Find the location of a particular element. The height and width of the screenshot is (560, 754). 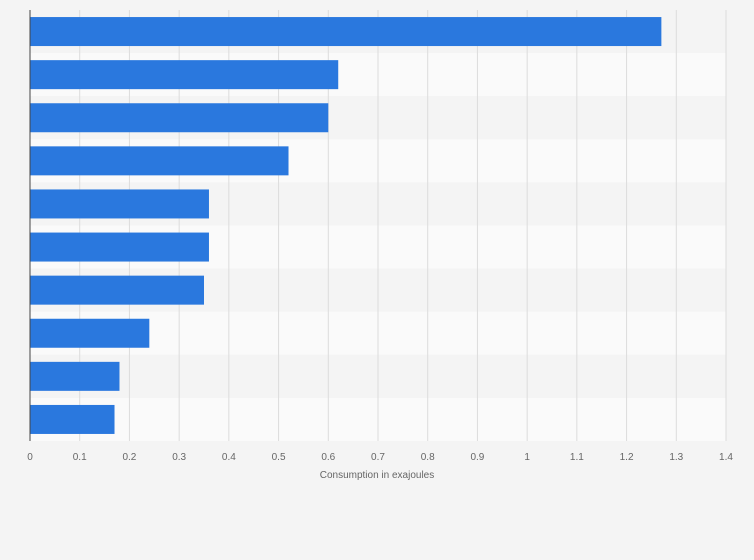

x-tick-label: 1 is located at coordinates (527, 457).